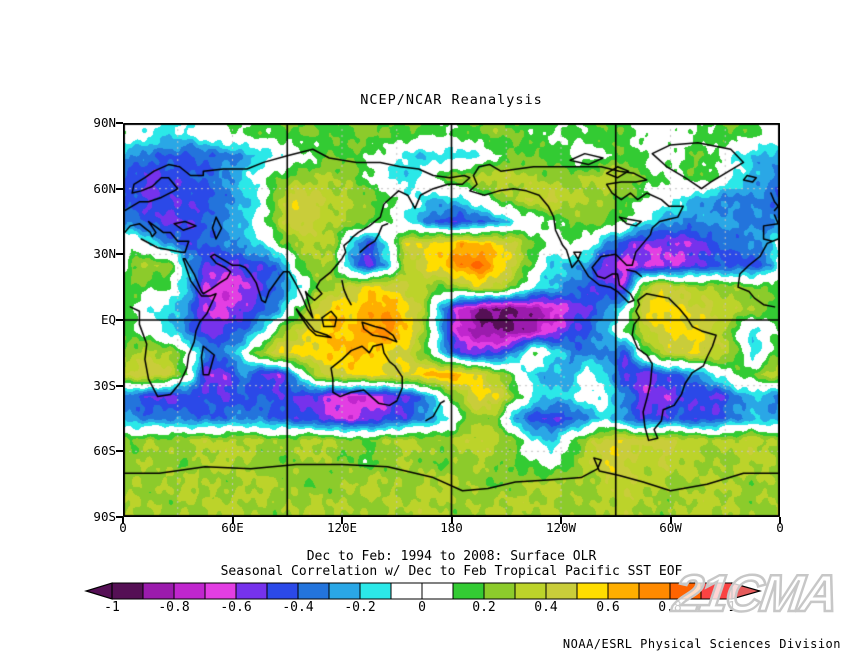 Image resolution: width=847 pixels, height=655 pixels. What do you see at coordinates (112, 607) in the screenshot?
I see `colorbar-label: -1` at bounding box center [112, 607].